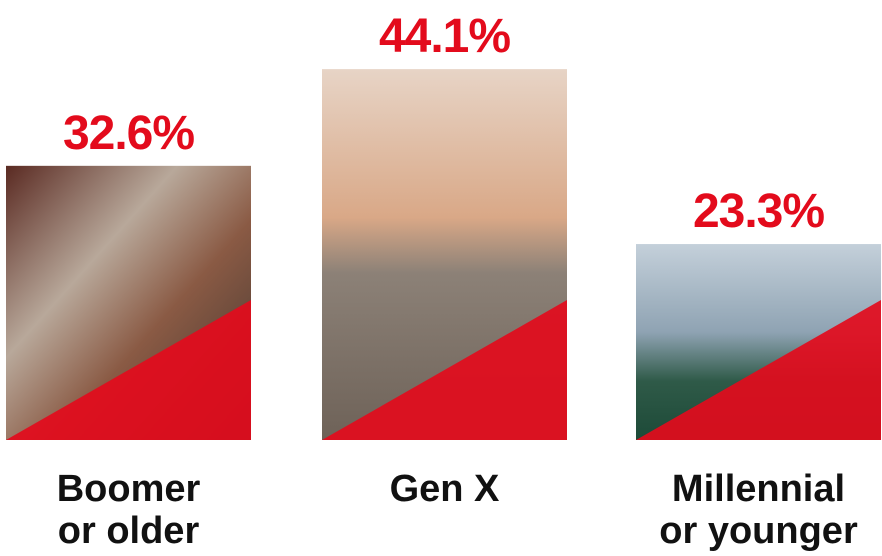  What do you see at coordinates (444, 489) in the screenshot?
I see `category-label: Gen X` at bounding box center [444, 489].